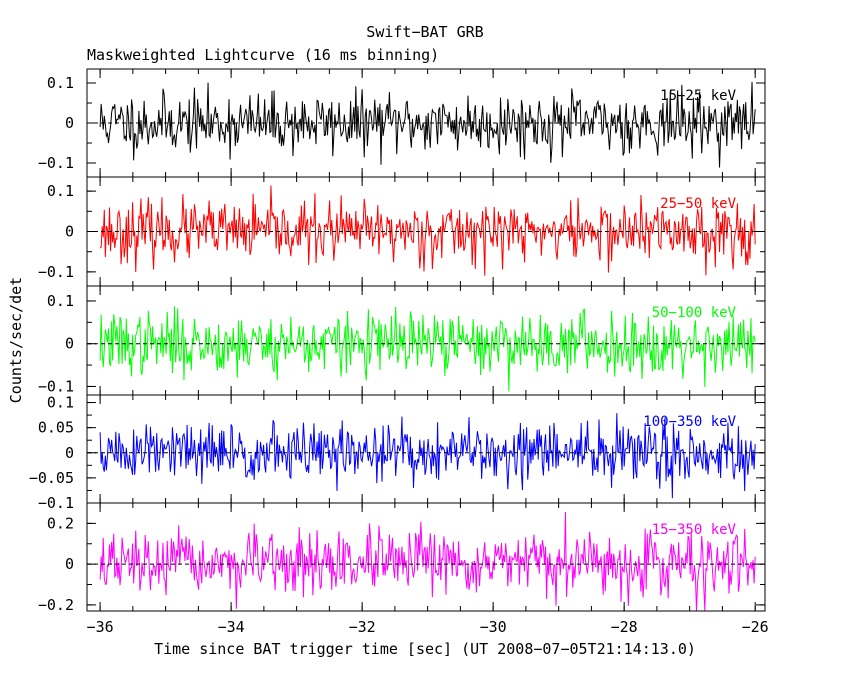 Image resolution: width=850 pixels, height=680 pixels. I want to click on panel-5: 0.2 0 −0.2 15−350 keV, so click(402, 558).